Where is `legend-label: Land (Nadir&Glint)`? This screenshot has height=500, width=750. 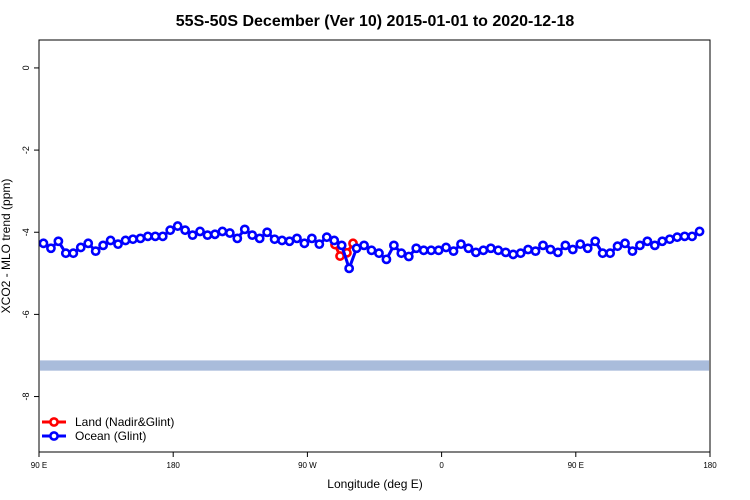
legend-label: Land (Nadir&Glint) is located at coordinates (124, 422).